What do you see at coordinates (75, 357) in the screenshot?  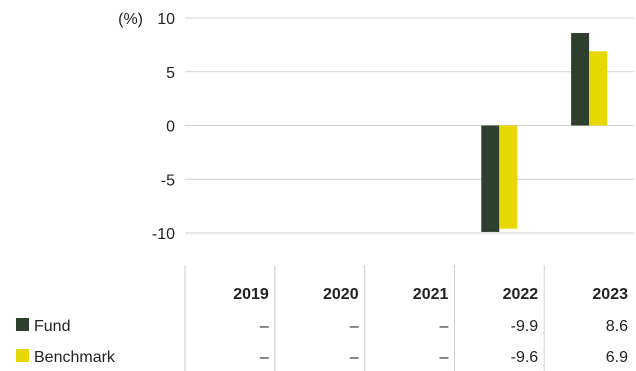 I see `legend-label-benchmark: Benchmark` at bounding box center [75, 357].